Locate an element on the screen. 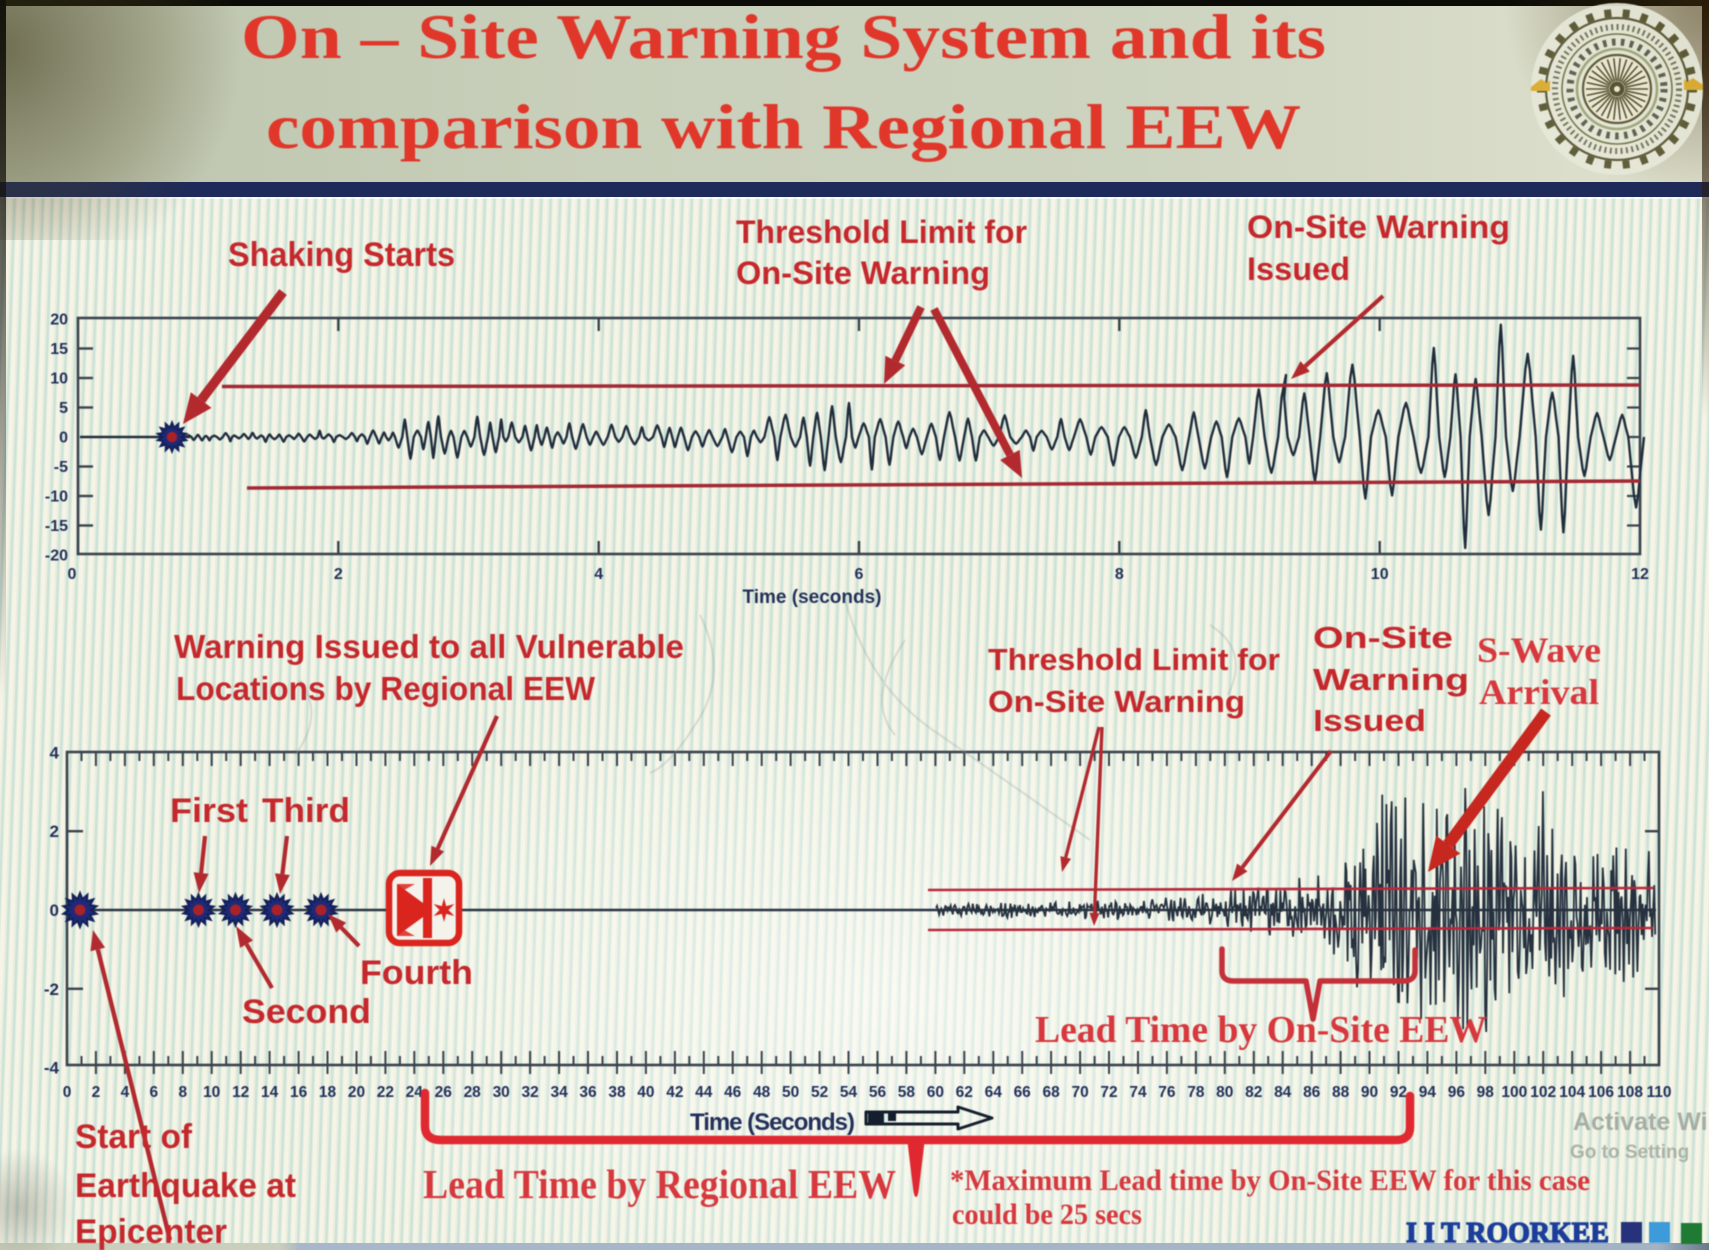 This screenshot has width=1709, height=1250. svg-text: Arrival is located at coordinates (1539, 692).